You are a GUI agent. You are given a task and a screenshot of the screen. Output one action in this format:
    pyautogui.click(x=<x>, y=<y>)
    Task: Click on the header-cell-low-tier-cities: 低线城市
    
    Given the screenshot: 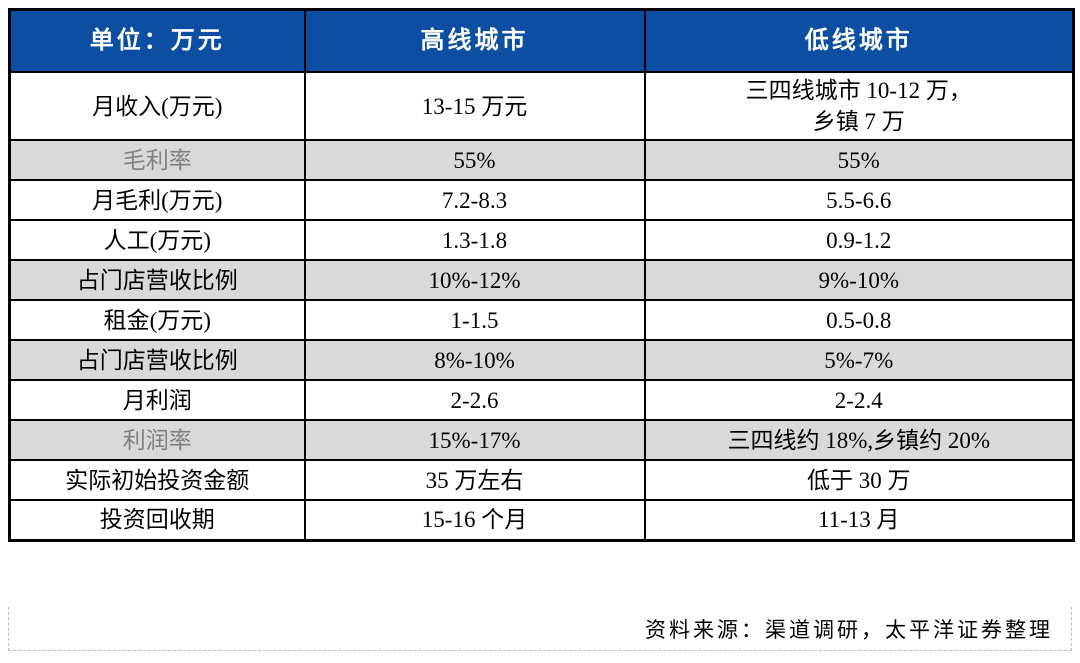 What is the action you would take?
    pyautogui.click(x=859, y=40)
    